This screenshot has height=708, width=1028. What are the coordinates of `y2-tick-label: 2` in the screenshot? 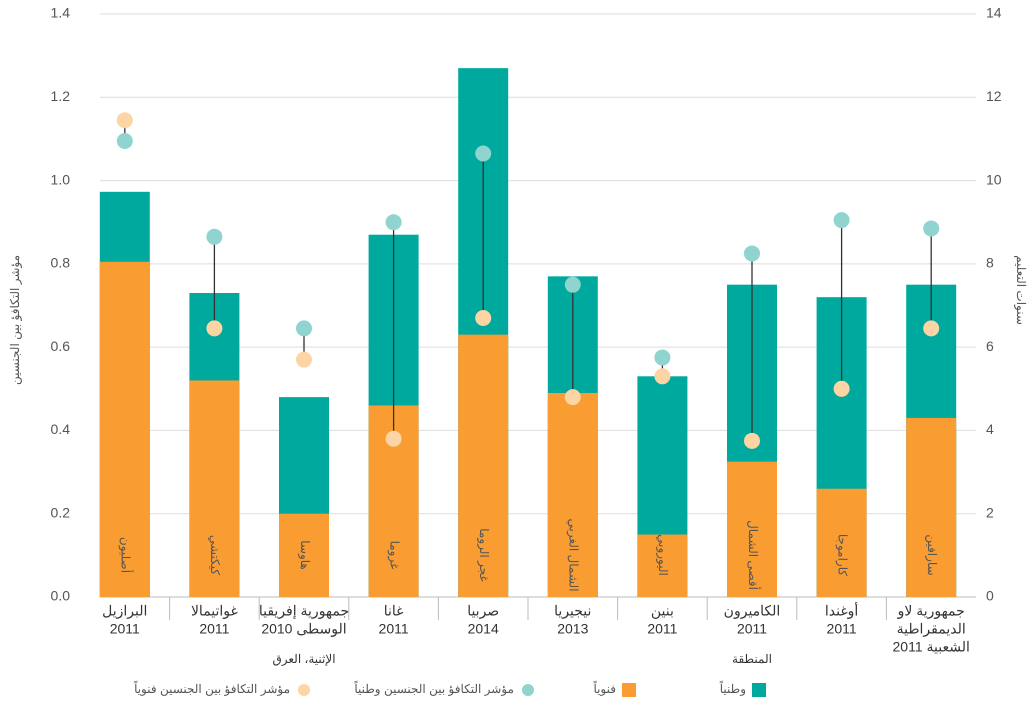 It's located at (990, 512).